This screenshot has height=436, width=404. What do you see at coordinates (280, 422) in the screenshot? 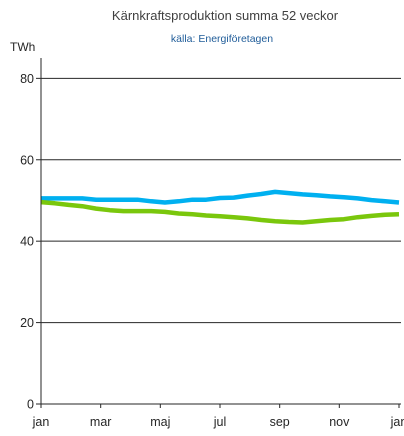
I see `x-tick-label-4: sep` at bounding box center [280, 422].